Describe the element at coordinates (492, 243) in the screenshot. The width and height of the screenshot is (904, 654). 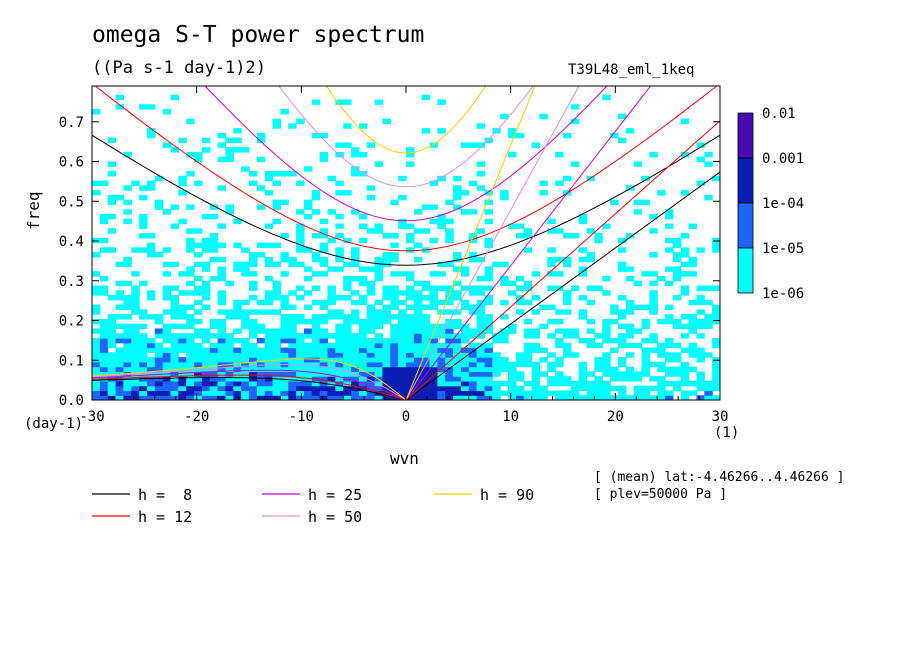
I see `kelvin-curve` at that location.